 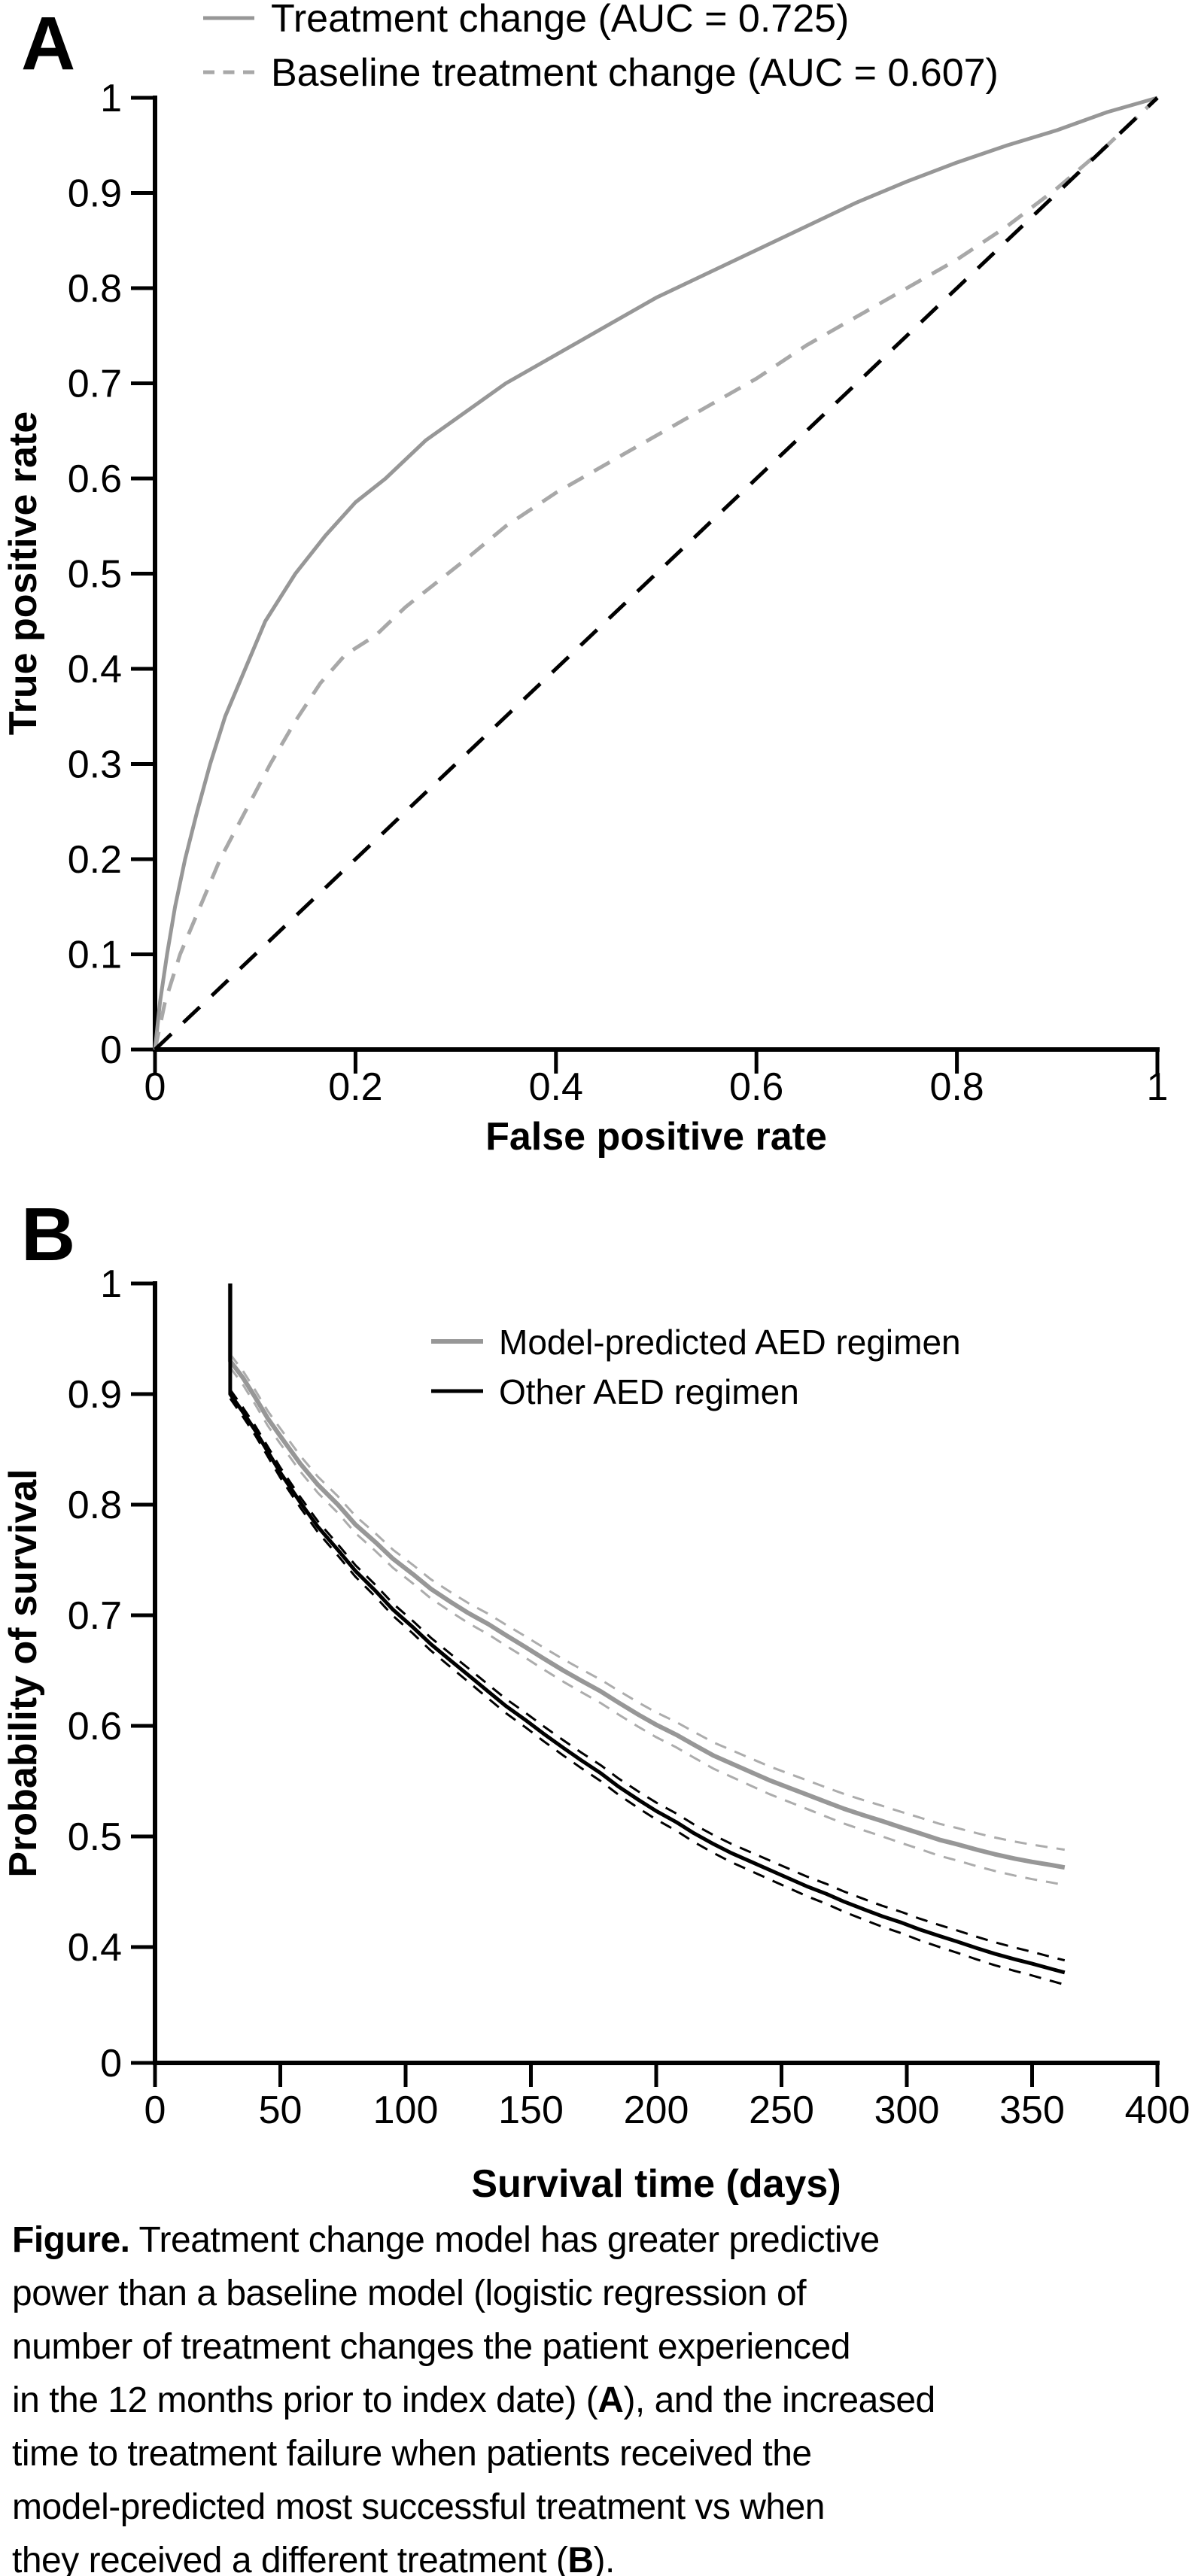 What do you see at coordinates (95, 289) in the screenshot?
I see `roc-y-tick-label: 0.8` at bounding box center [95, 289].